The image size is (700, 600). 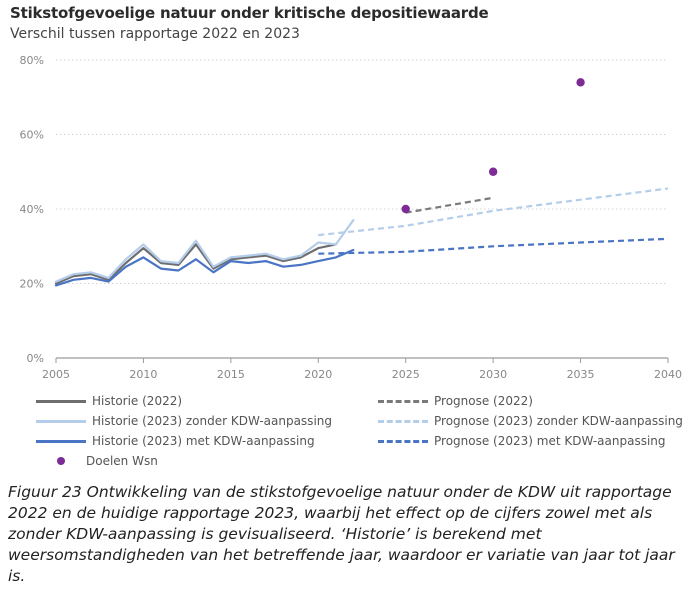 What do you see at coordinates (137, 401) in the screenshot?
I see `legend-label: Historie (2022)` at bounding box center [137, 401].